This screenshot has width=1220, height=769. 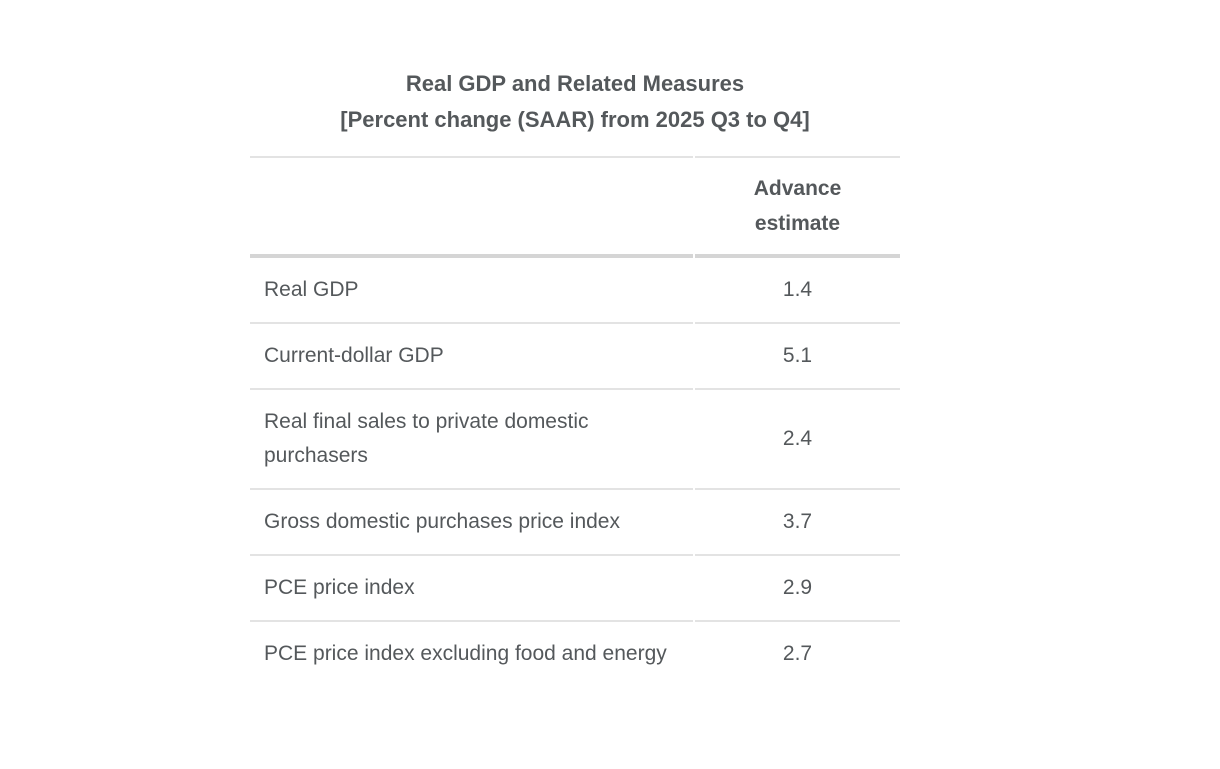 I want to click on table-row: Real GDP 1.4, so click(x=575, y=291).